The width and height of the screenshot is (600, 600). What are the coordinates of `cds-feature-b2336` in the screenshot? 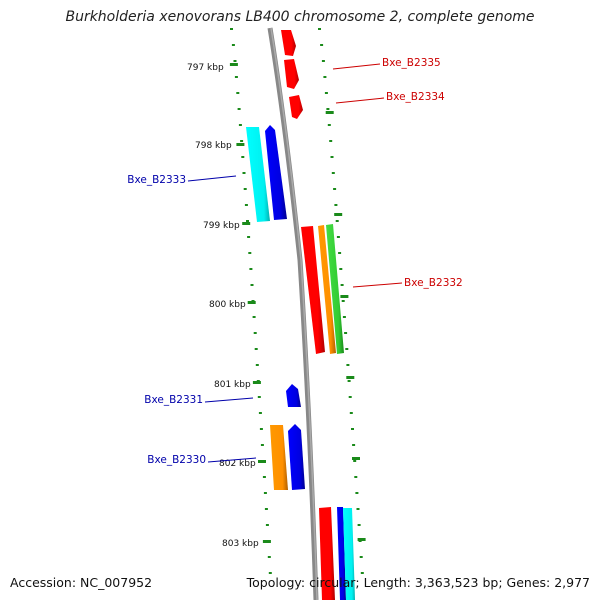 It's located at (288, 43).